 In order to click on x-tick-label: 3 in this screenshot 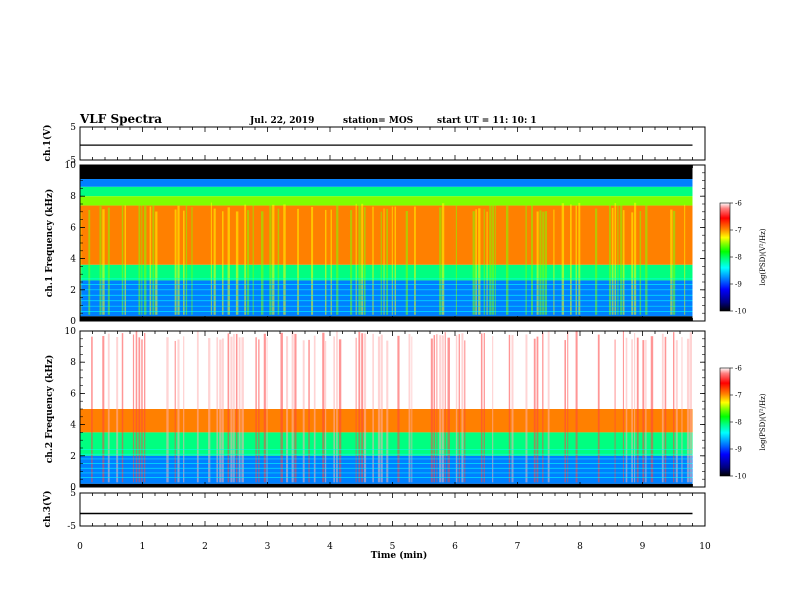, I will do `click(268, 547)`.